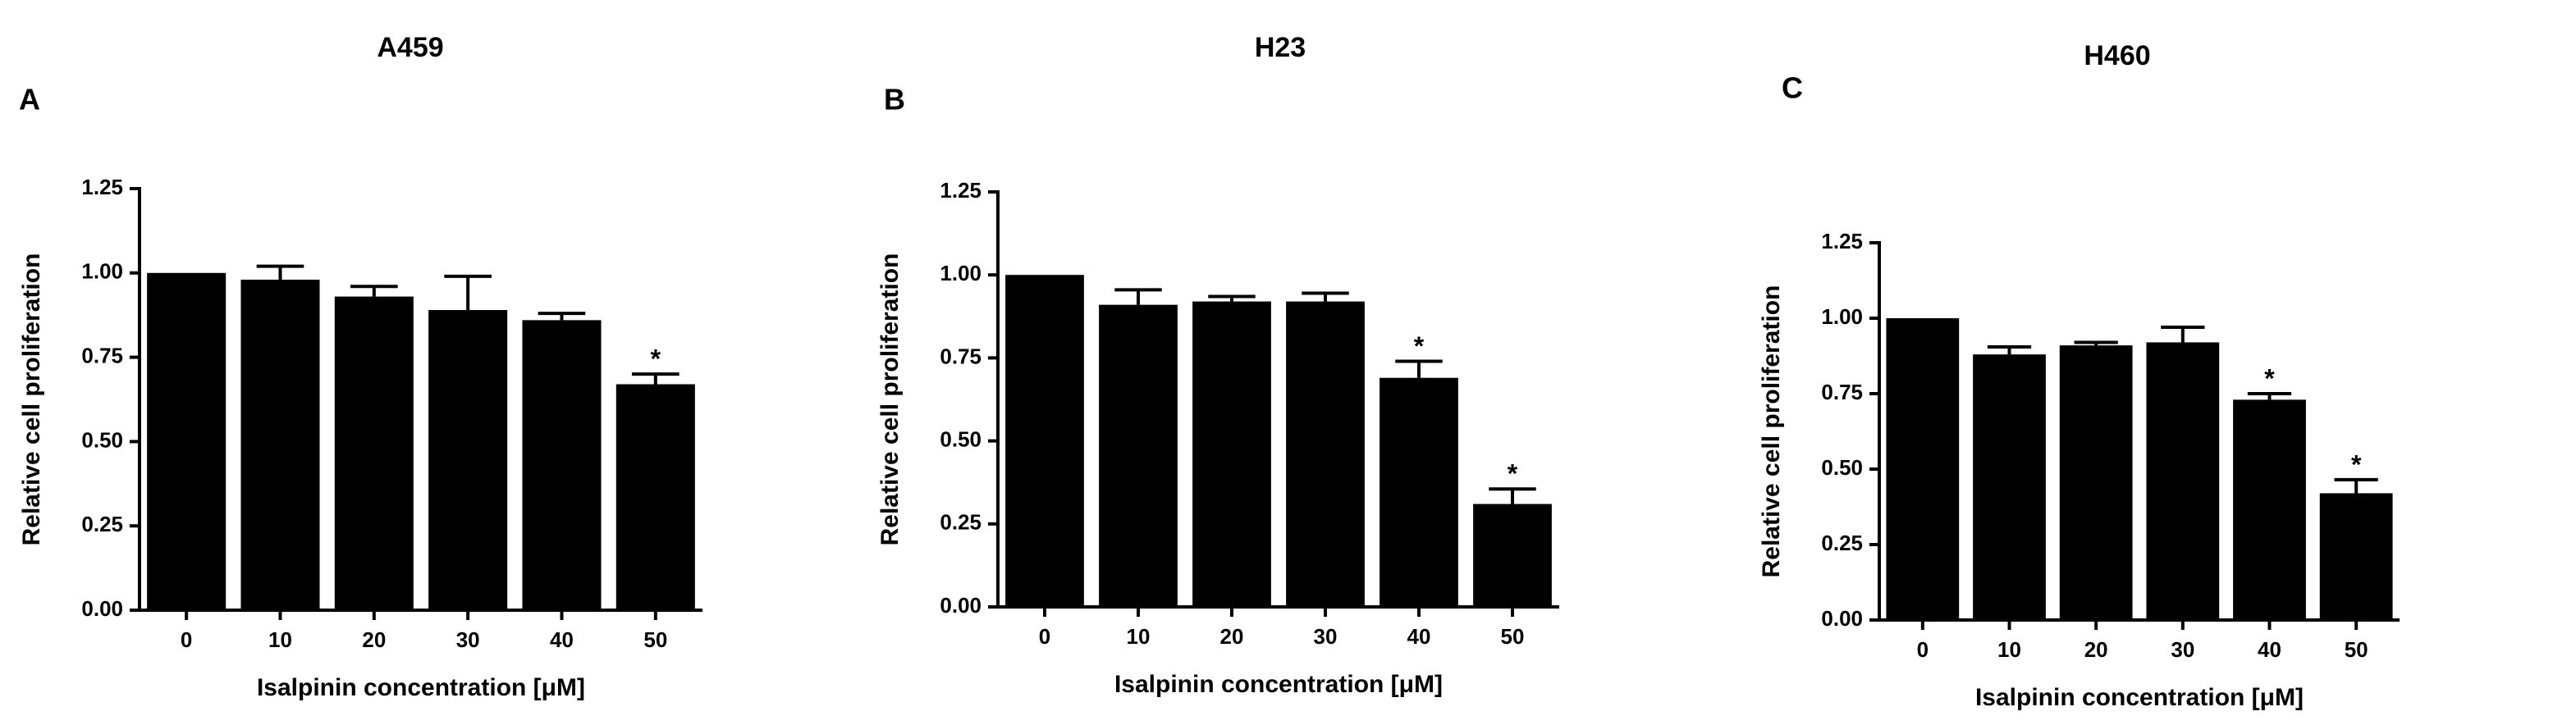 The width and height of the screenshot is (2576, 725). I want to click on panel-label: B, so click(894, 99).